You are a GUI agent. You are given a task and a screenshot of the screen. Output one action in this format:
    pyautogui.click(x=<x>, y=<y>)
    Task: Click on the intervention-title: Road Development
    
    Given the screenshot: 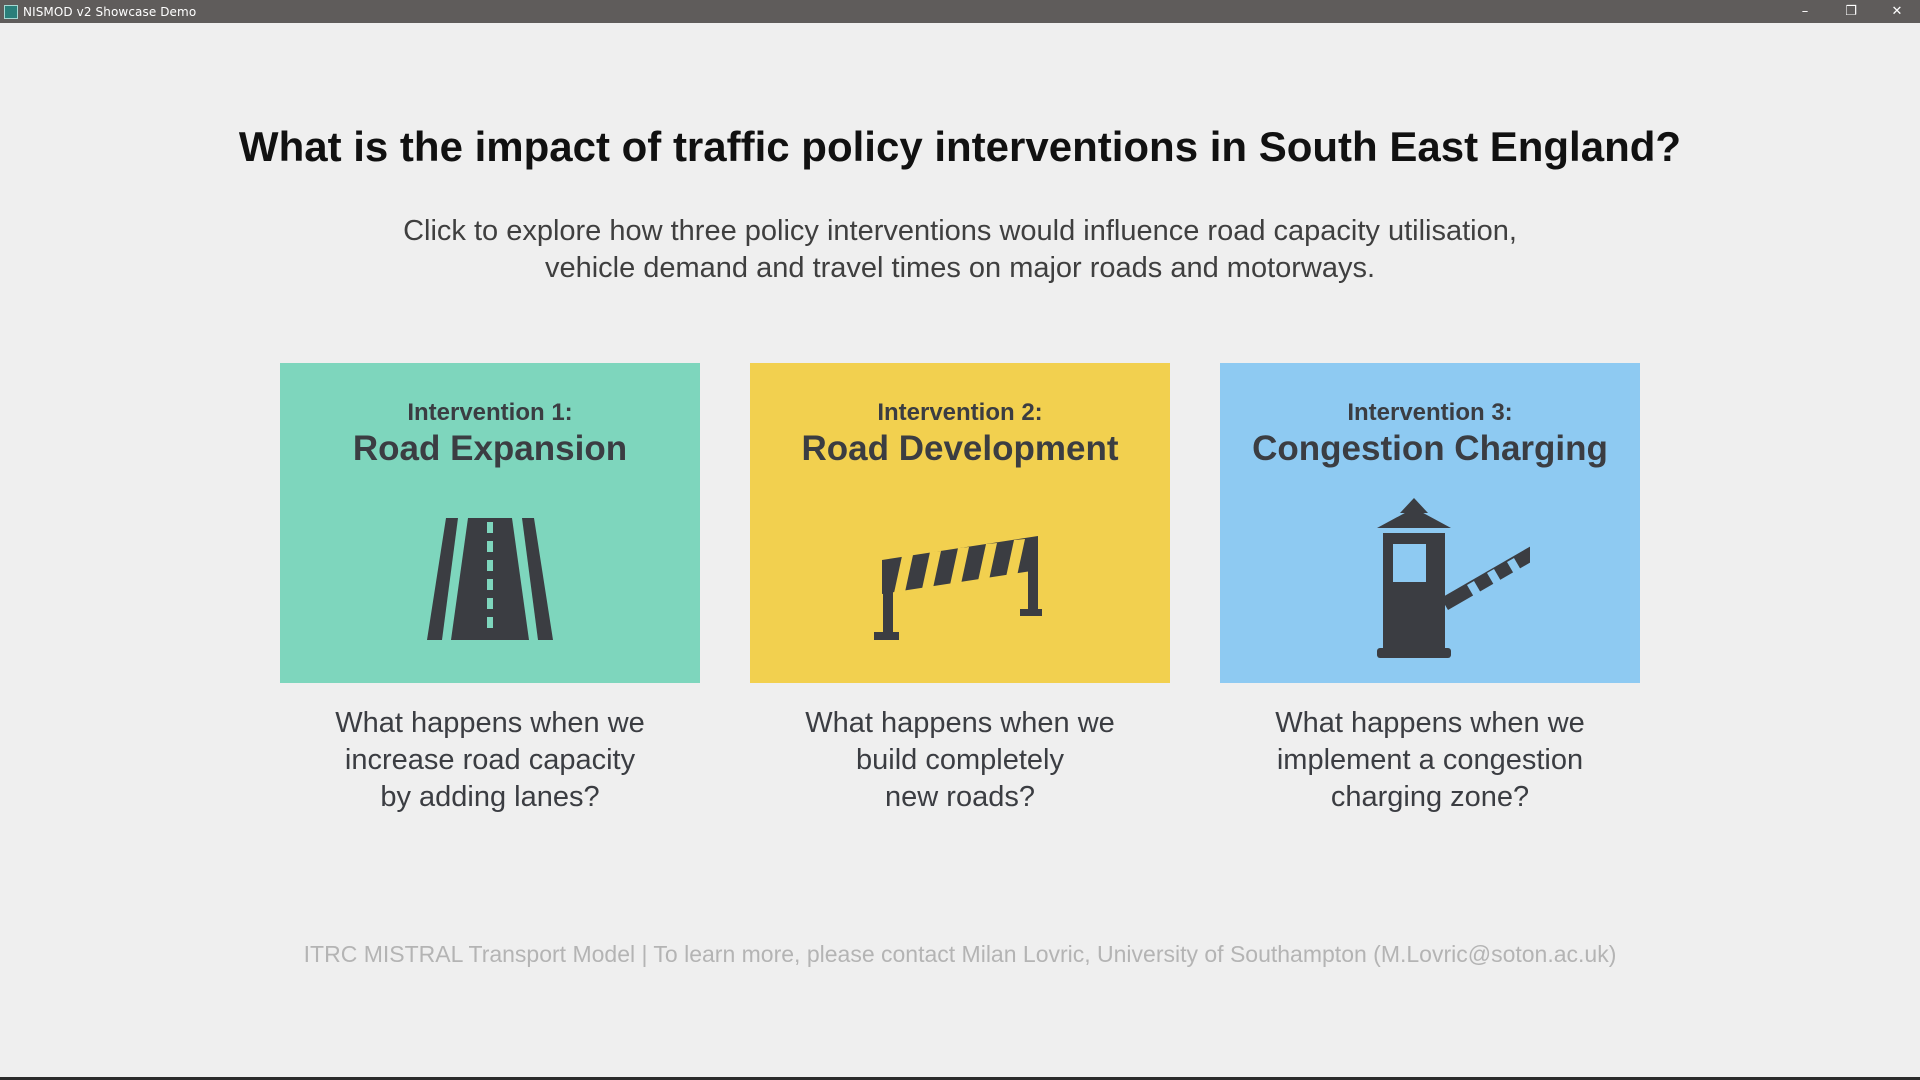 What is the action you would take?
    pyautogui.click(x=960, y=448)
    